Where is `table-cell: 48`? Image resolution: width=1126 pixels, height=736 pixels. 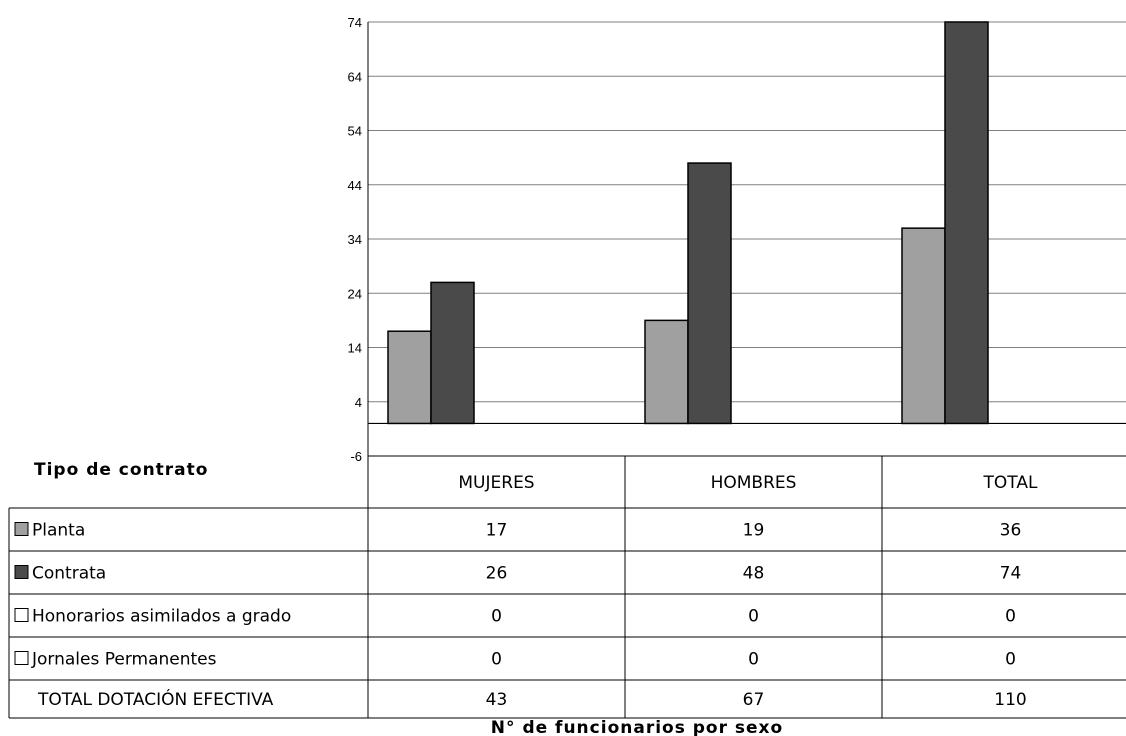 table-cell: 48 is located at coordinates (754, 574).